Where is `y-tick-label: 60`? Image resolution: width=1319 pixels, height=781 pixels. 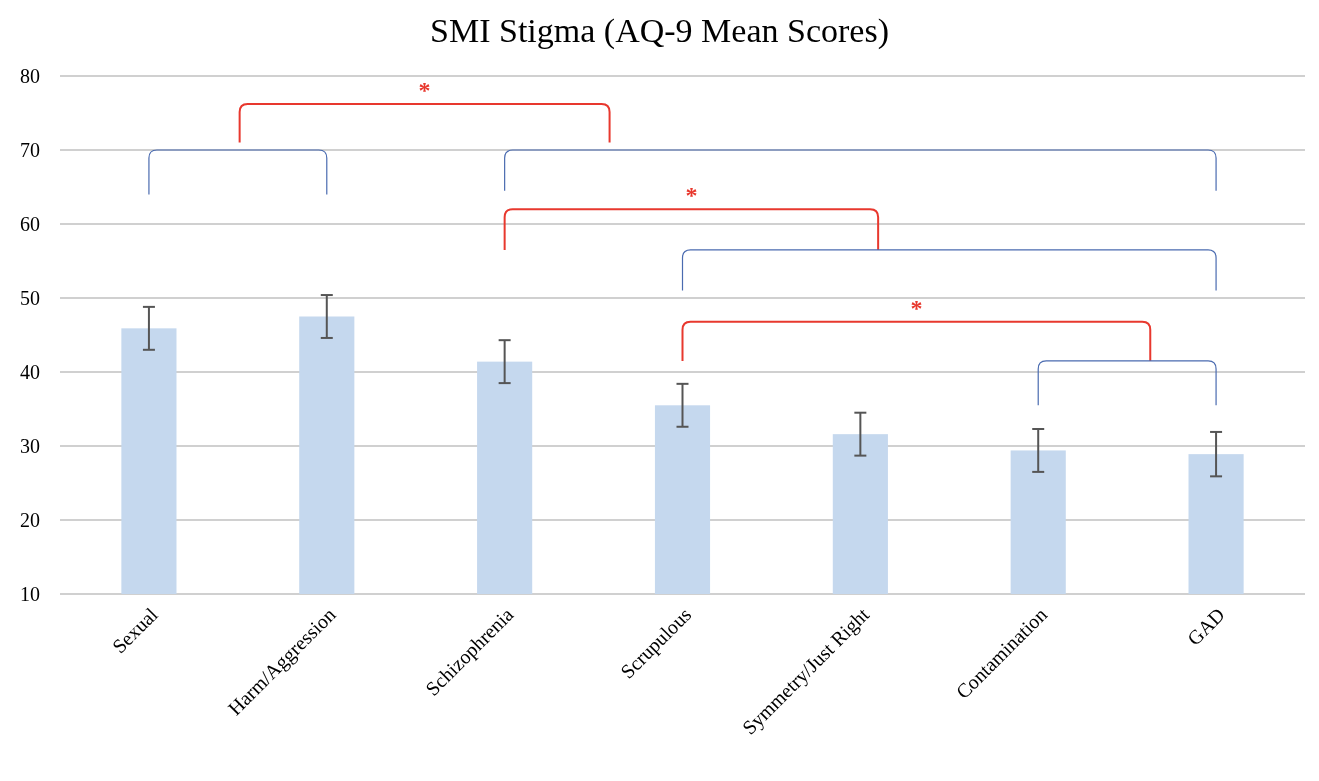 y-tick-label: 60 is located at coordinates (30, 224).